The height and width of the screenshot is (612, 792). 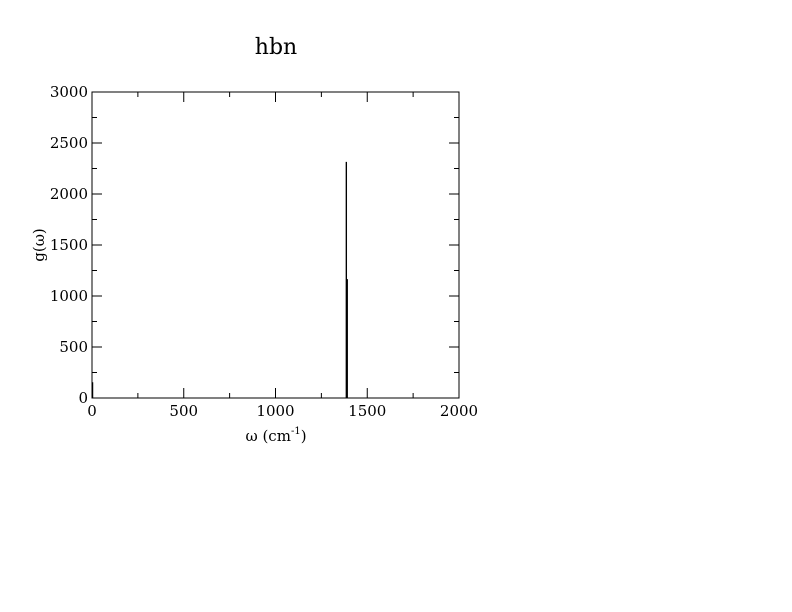 I want to click on x-tick-label: 1000, so click(x=275, y=411).